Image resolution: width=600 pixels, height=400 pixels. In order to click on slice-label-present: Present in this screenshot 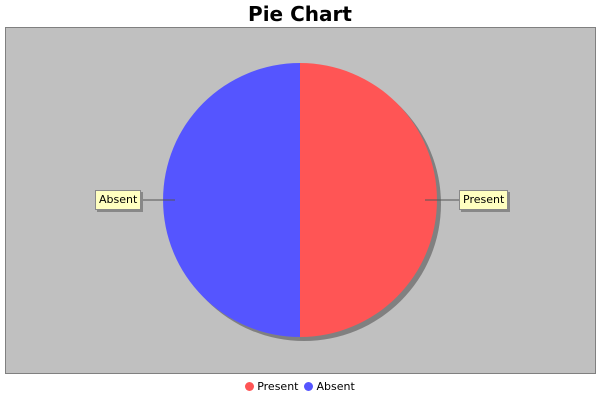, I will do `click(484, 200)`.